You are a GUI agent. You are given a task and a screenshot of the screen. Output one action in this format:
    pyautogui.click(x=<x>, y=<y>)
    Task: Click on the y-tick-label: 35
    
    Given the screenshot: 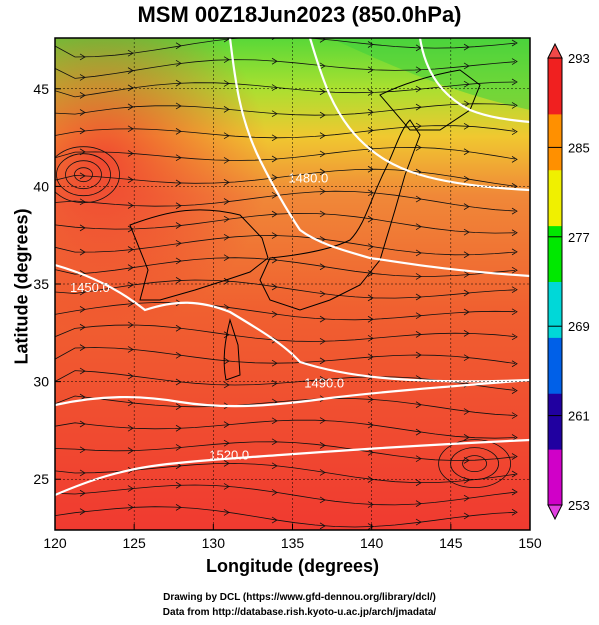 What is the action you would take?
    pyautogui.click(x=41, y=284)
    